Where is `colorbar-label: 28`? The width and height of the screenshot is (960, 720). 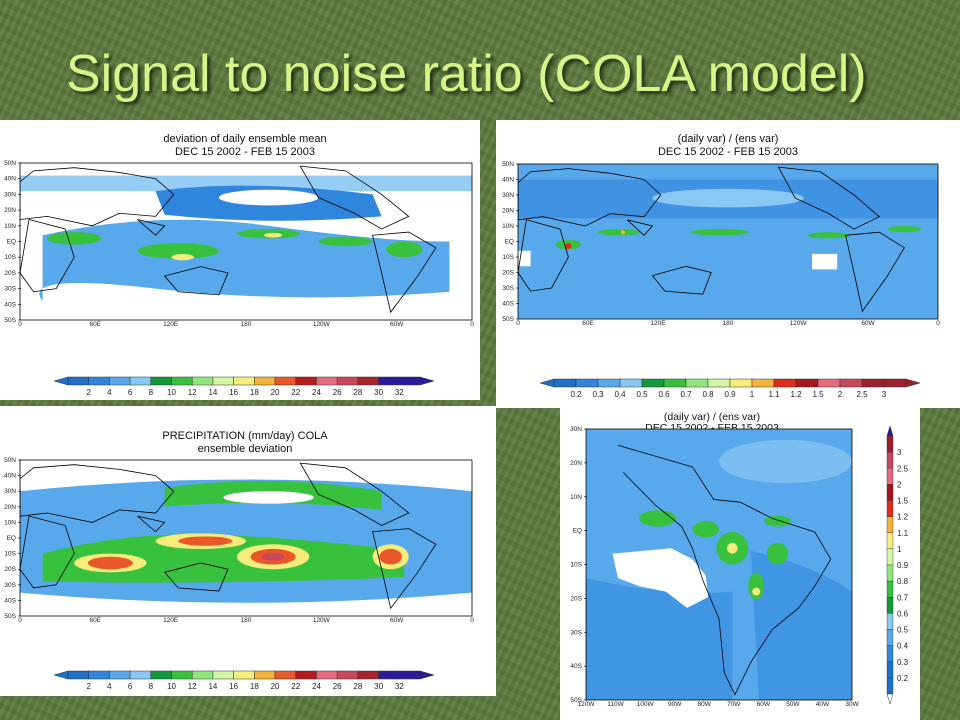 colorbar-label: 28 is located at coordinates (357, 392).